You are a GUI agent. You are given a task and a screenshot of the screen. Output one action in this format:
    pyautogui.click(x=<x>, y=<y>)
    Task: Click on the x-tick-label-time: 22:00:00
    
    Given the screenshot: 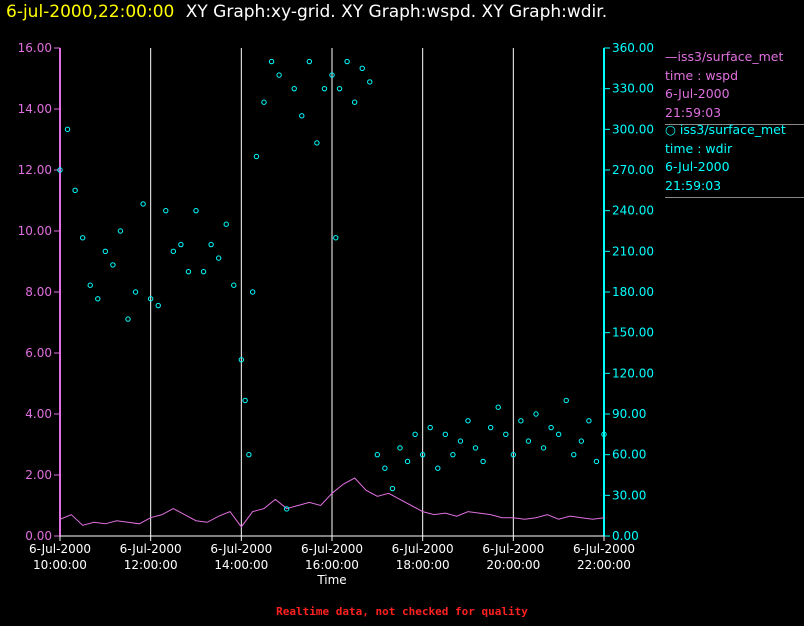 What is the action you would take?
    pyautogui.click(x=604, y=565)
    